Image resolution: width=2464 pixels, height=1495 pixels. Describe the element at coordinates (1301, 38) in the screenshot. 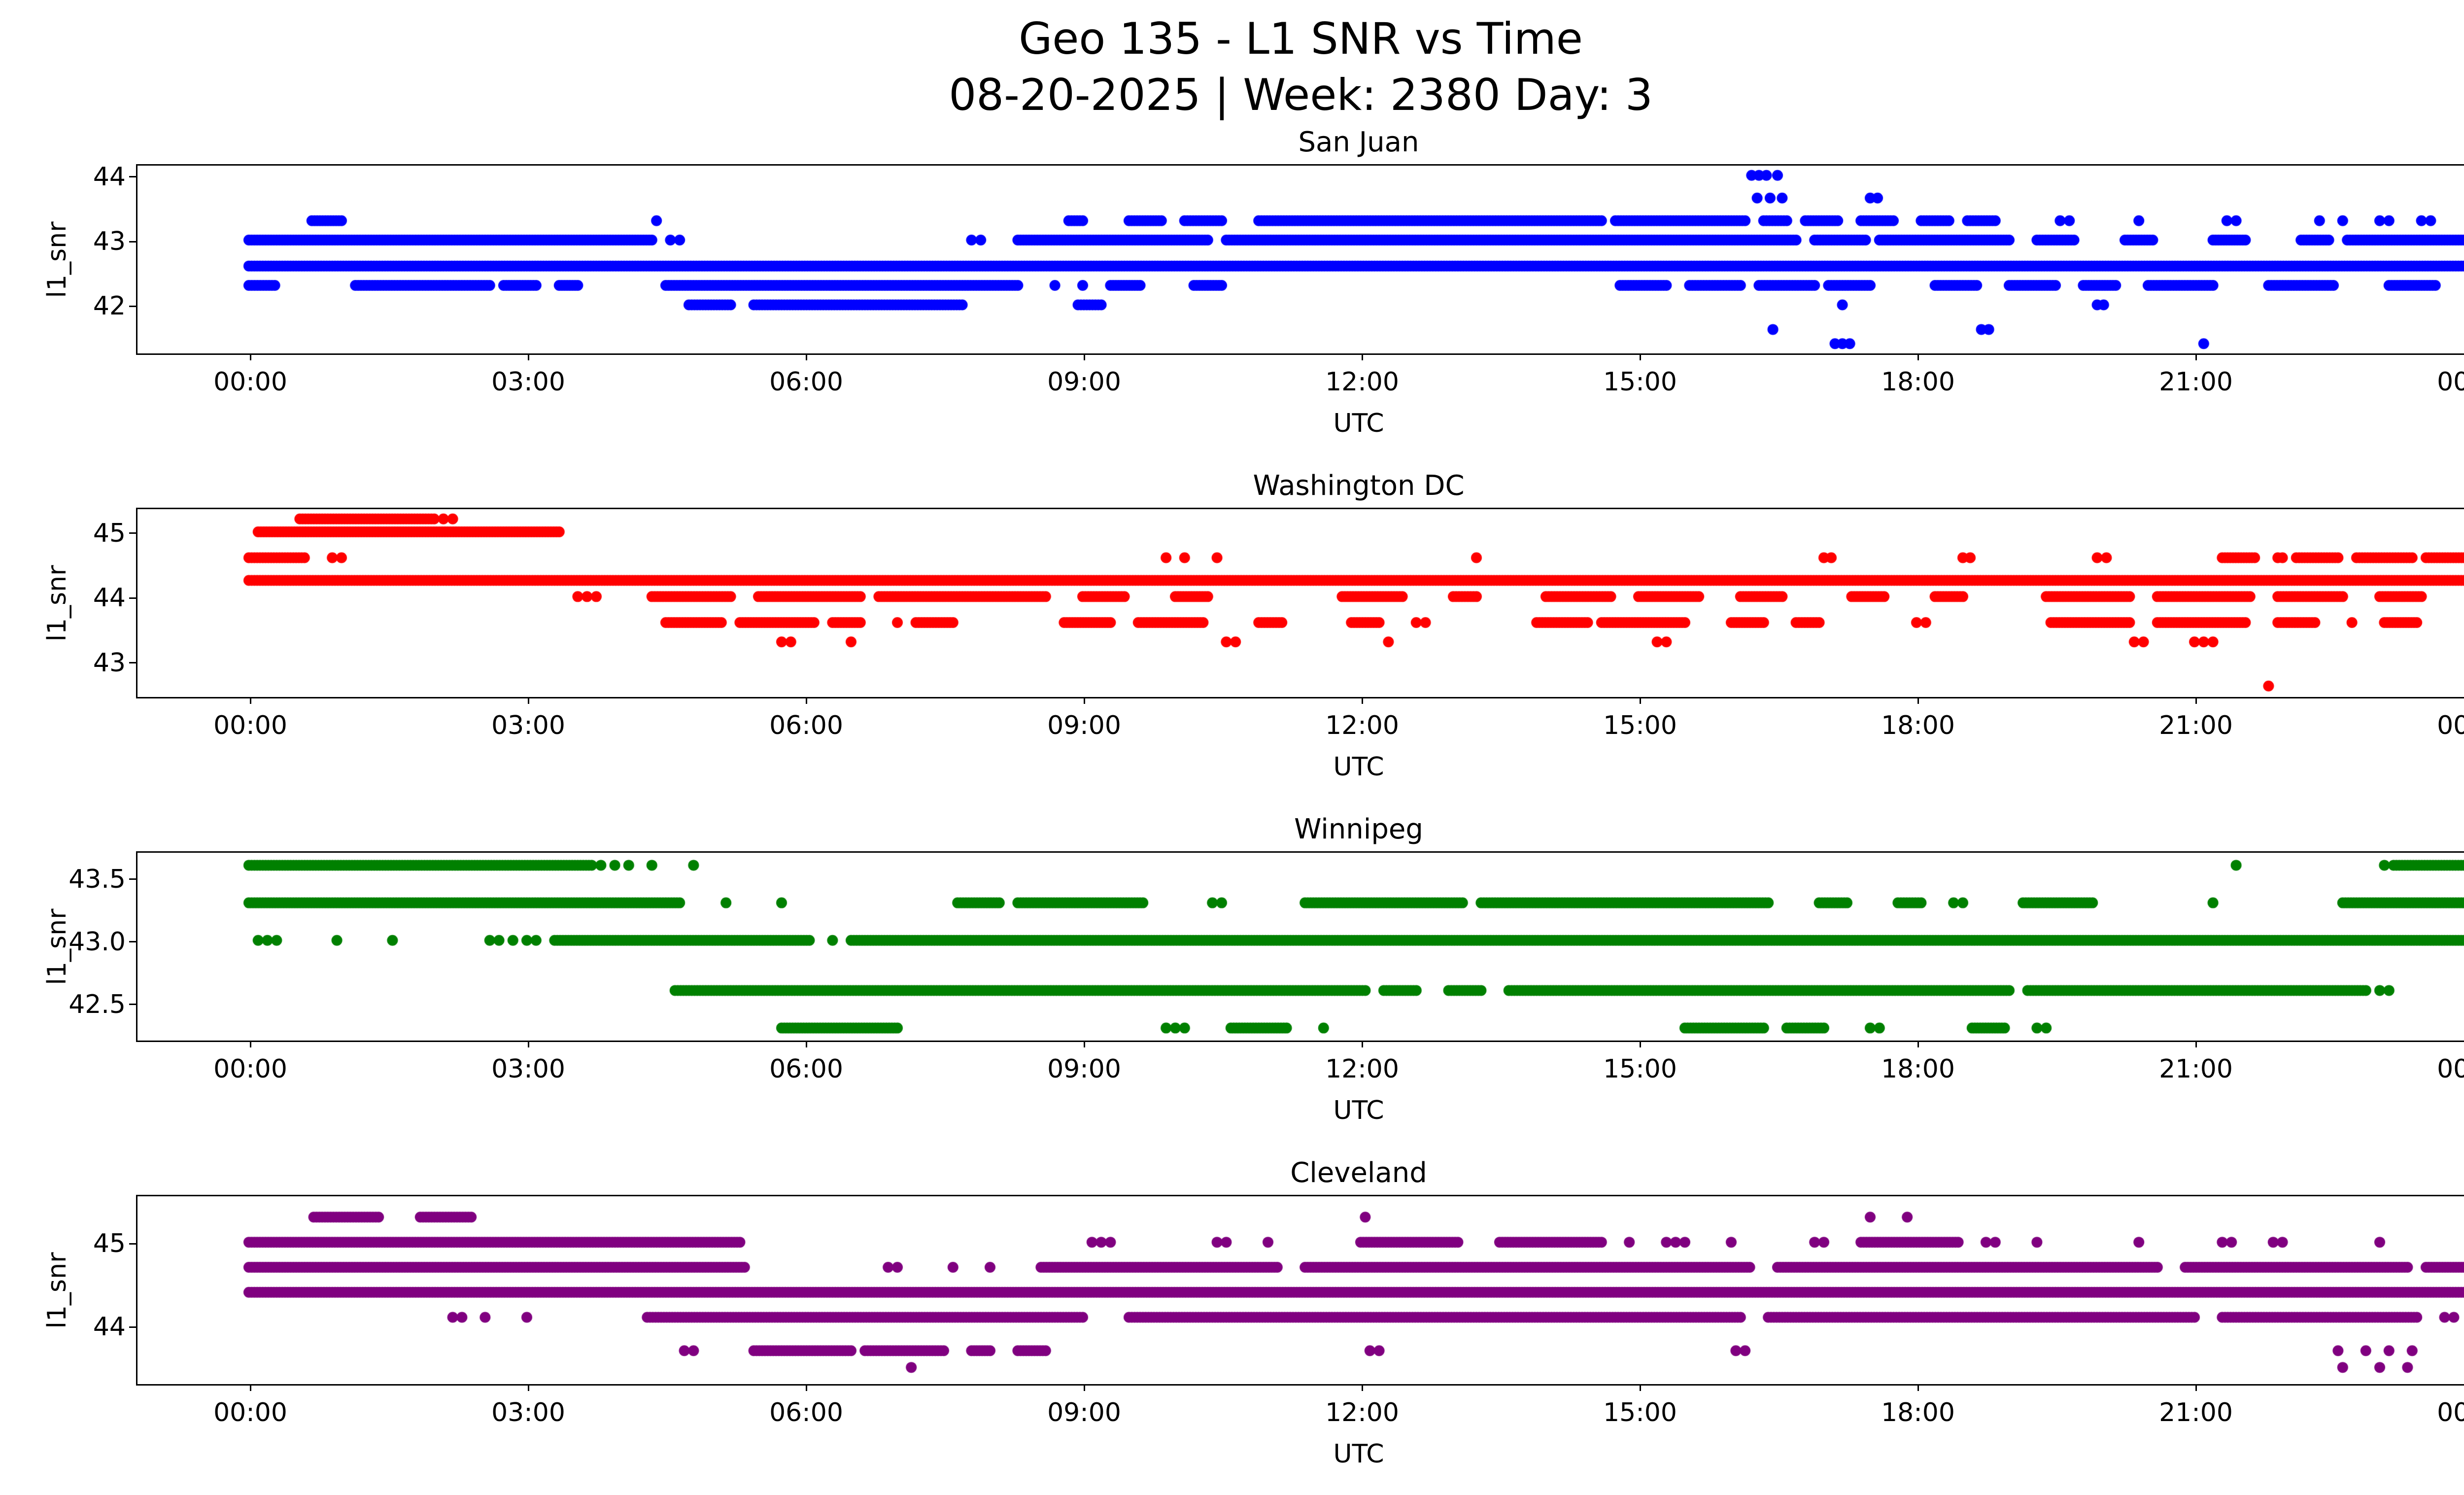

I see `figure-title-line1: Geo 135 - L1 SNR vs Time` at that location.